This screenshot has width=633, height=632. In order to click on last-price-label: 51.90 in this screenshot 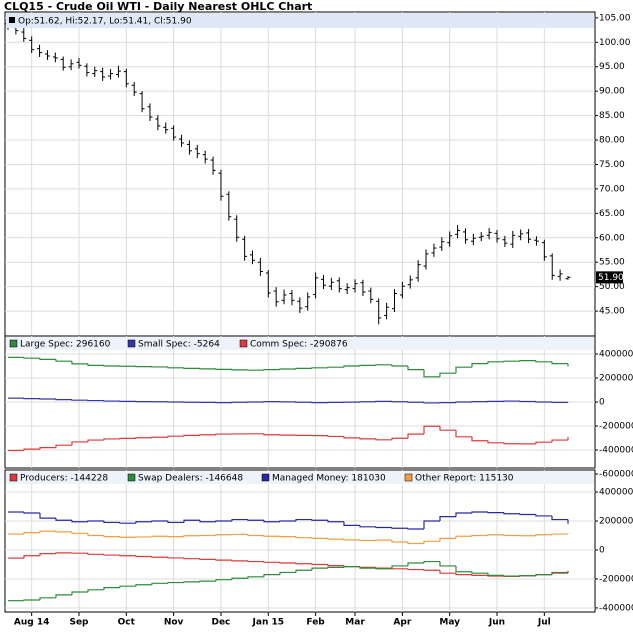, I will do `click(611, 278)`.